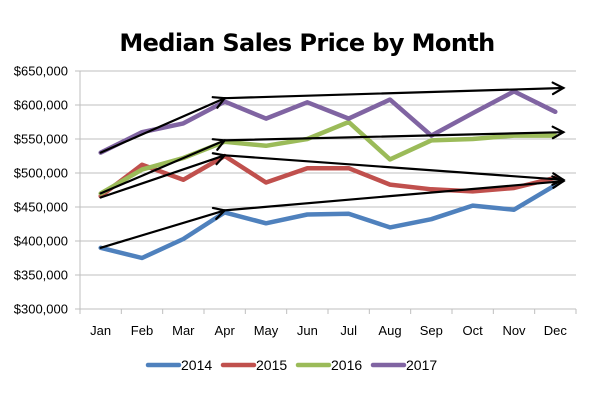  What do you see at coordinates (266, 330) in the screenshot?
I see `x-tick-label: May` at bounding box center [266, 330].